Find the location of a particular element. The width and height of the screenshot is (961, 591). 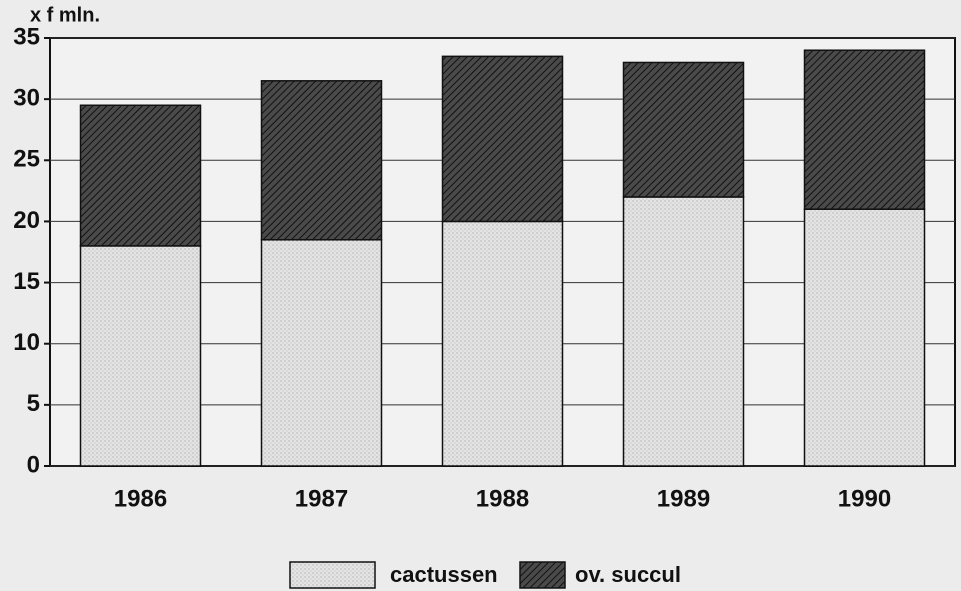

x-tick-label: 1990 is located at coordinates (864, 498).